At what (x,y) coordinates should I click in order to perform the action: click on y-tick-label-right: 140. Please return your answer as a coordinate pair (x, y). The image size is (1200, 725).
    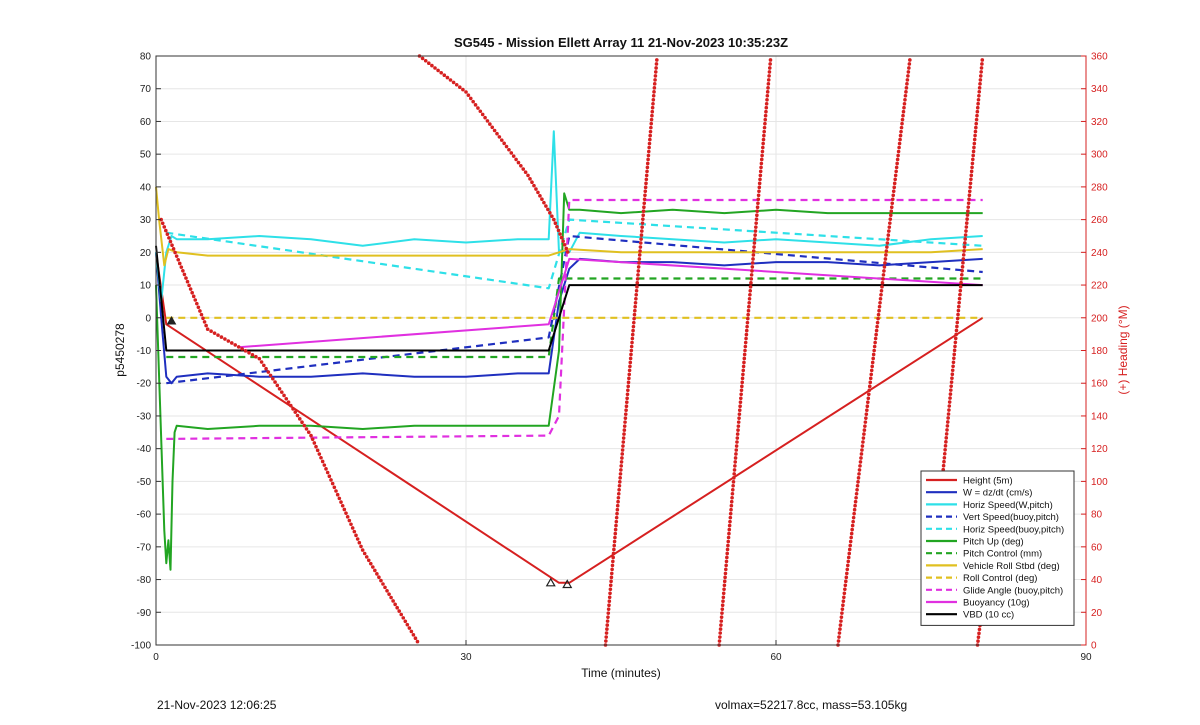
    Looking at the image, I should click on (1099, 416).